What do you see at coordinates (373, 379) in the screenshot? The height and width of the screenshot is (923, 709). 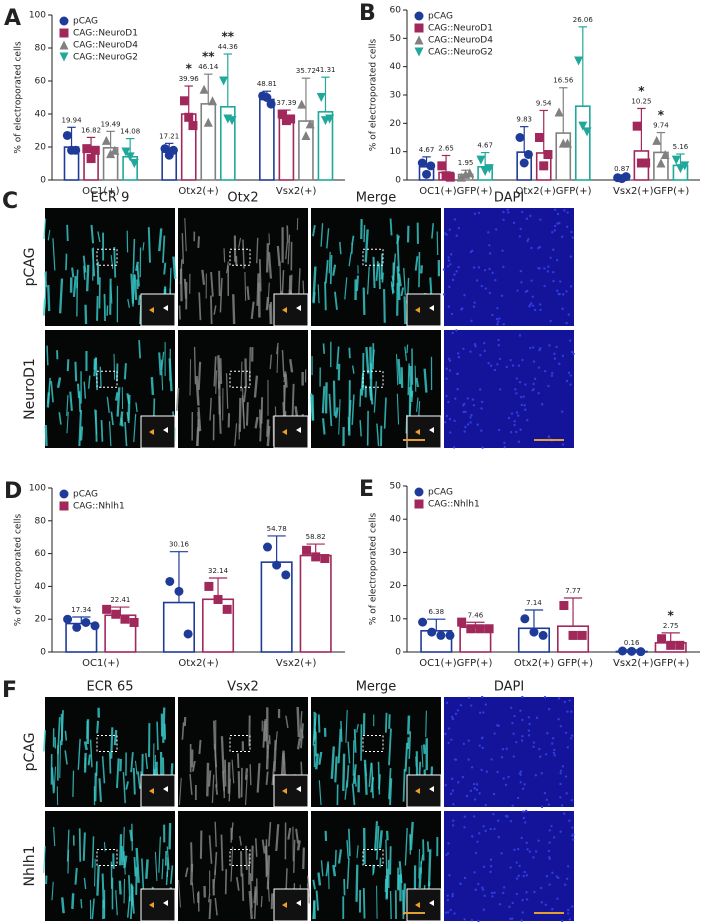 I see `roi-box` at bounding box center [373, 379].